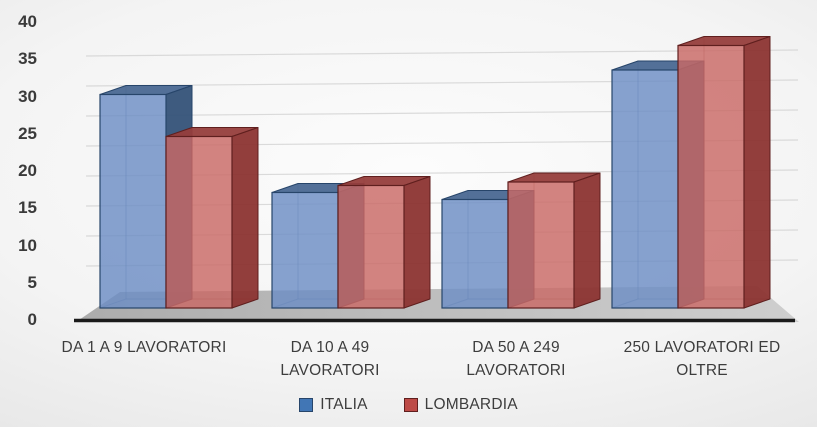  Describe the element at coordinates (27, 21) in the screenshot. I see `y-tick-label-40: 40` at that location.